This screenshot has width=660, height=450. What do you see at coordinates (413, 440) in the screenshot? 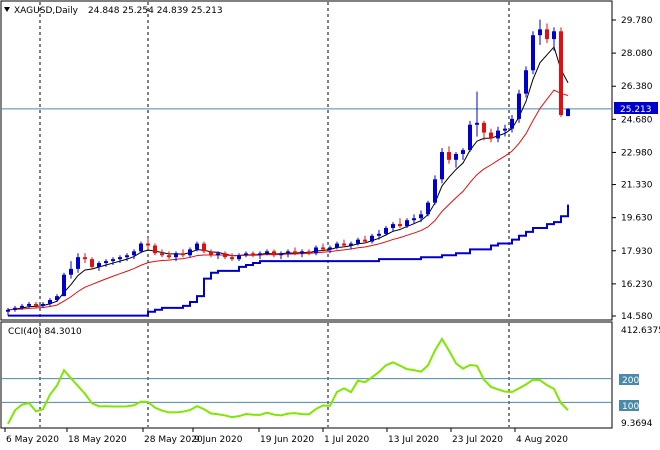
I see `time-tick-label: 13 Jul 2020` at bounding box center [413, 440].